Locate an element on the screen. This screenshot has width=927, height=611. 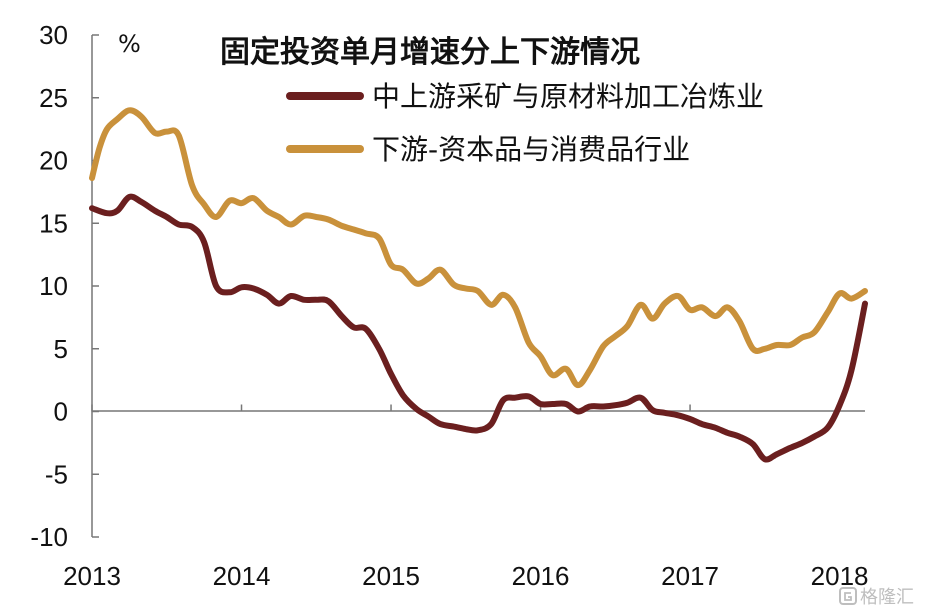
x-tick-label: 2017 is located at coordinates (690, 576).